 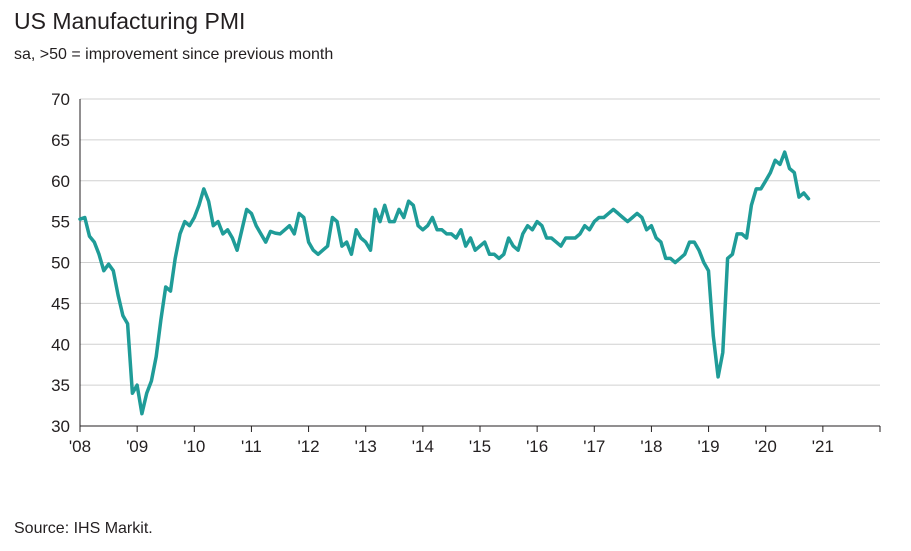 I want to click on y-tick-label: 40, so click(x=60, y=344).